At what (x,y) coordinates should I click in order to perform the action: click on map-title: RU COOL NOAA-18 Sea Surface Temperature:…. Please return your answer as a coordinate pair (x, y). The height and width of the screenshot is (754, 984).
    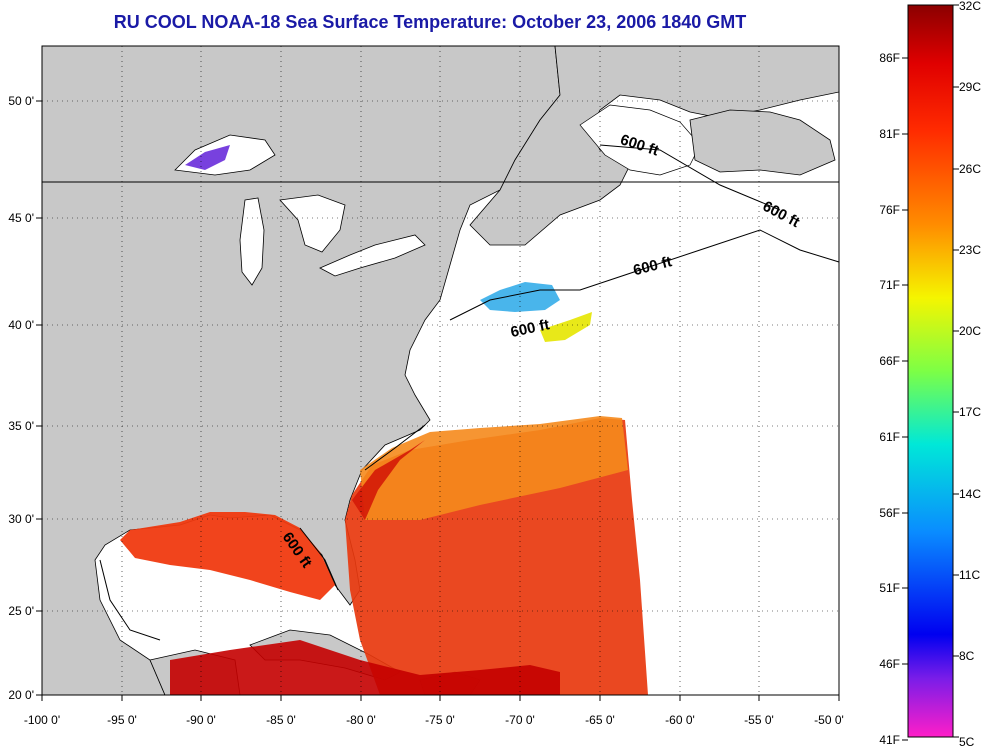
    Looking at the image, I should click on (430, 22).